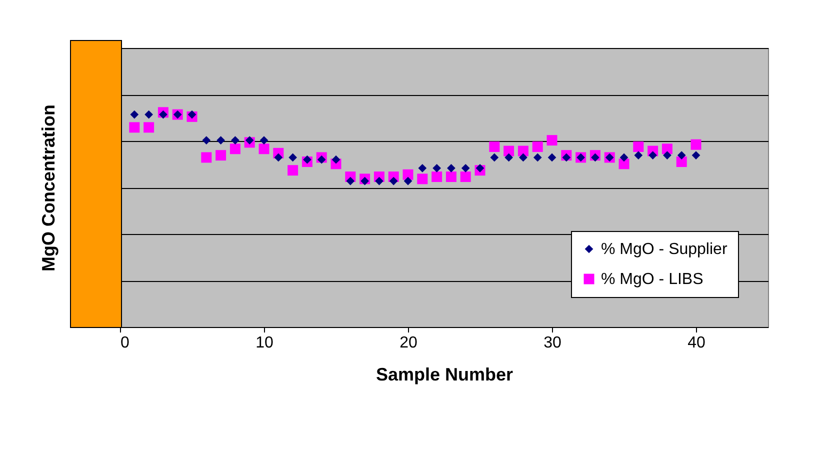 This screenshot has height=455, width=830. I want to click on x-tick-label: 10, so click(265, 343).